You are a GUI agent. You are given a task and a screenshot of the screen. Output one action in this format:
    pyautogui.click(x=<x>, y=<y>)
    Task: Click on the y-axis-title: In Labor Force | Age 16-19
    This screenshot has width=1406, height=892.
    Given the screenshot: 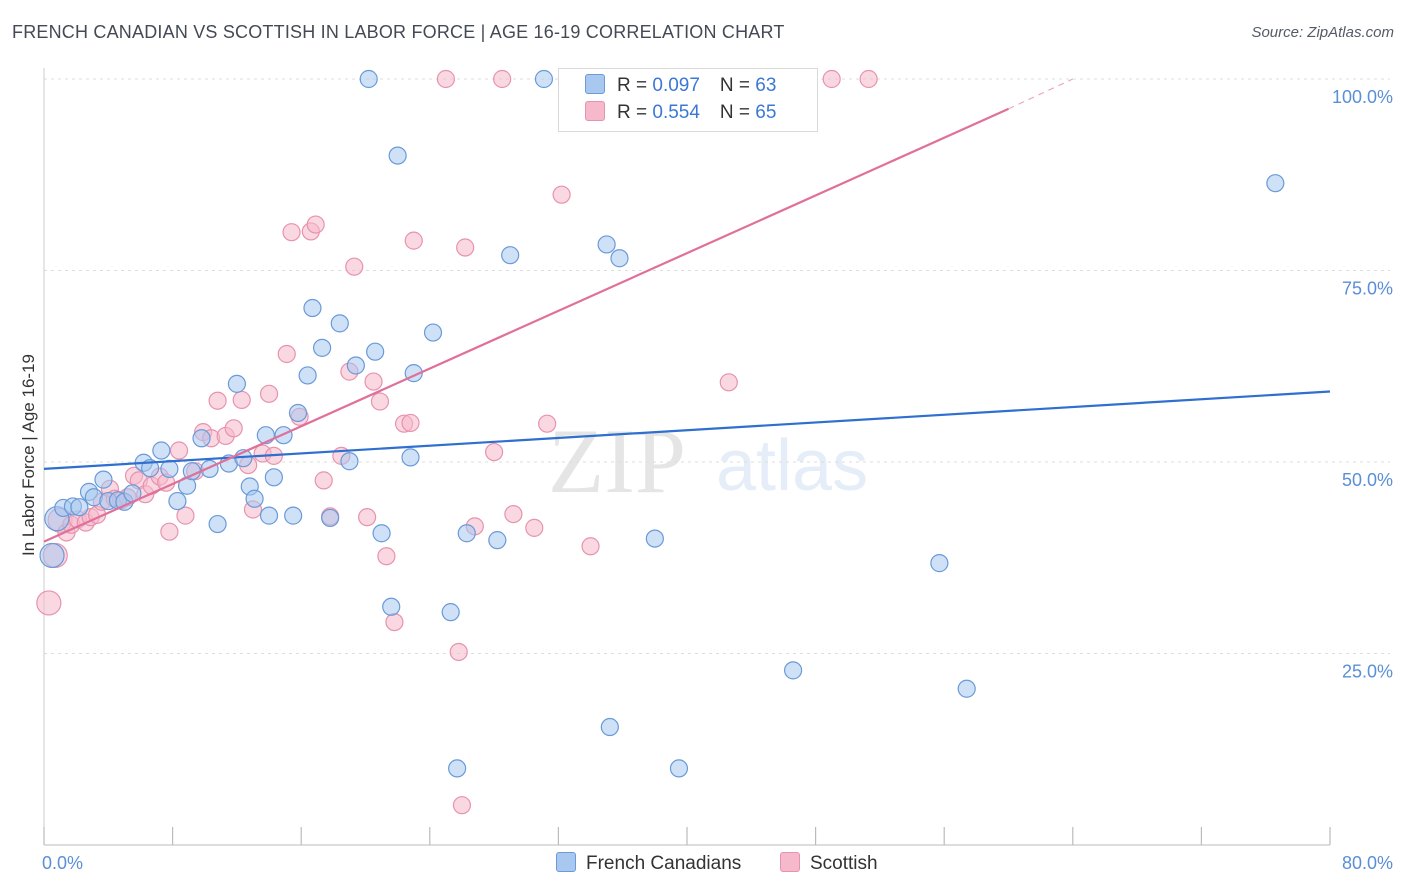 What is the action you would take?
    pyautogui.click(x=28, y=455)
    